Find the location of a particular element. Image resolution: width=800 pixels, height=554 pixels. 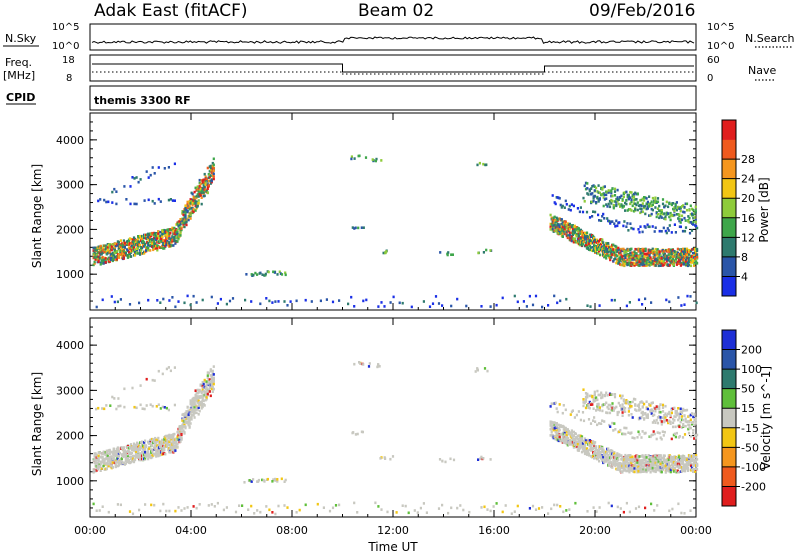

x-tick-label: 16:00 is located at coordinates (494, 530).